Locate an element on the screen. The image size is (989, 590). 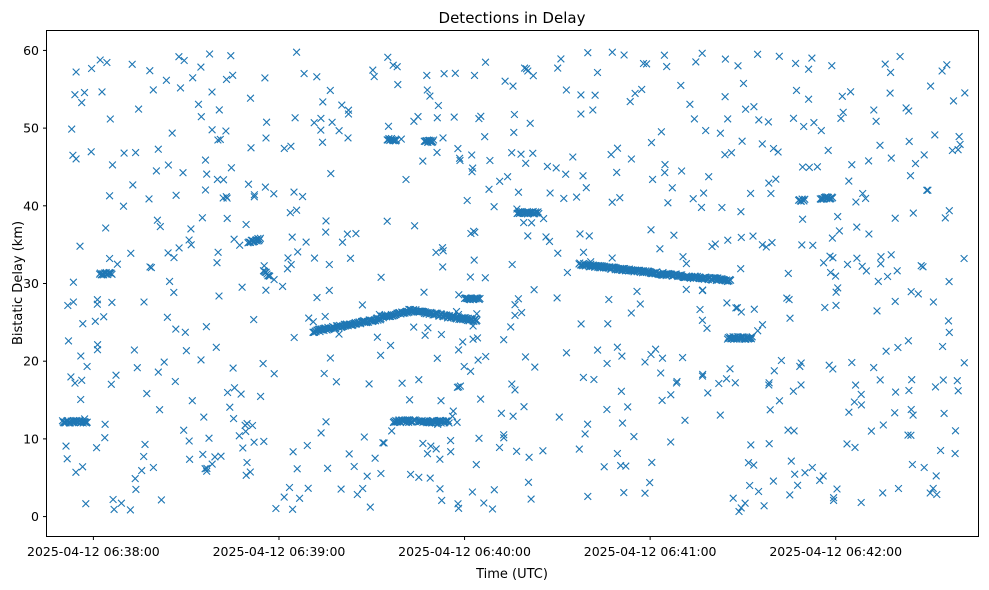
y-tick-label: 10 is located at coordinates (31, 438).